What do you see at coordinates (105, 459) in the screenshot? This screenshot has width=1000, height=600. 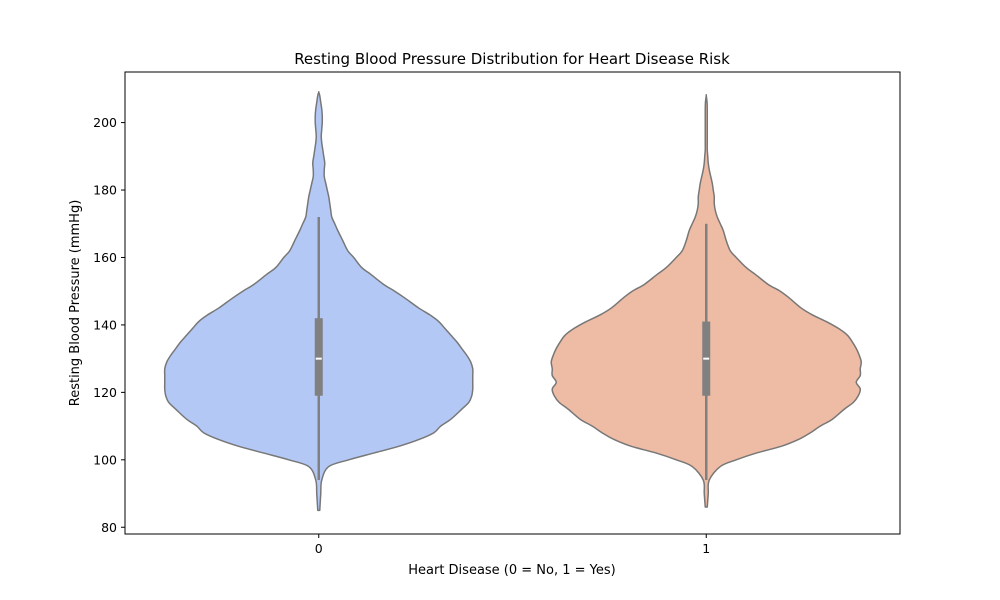 I see `y-tick-label: 100` at bounding box center [105, 459].